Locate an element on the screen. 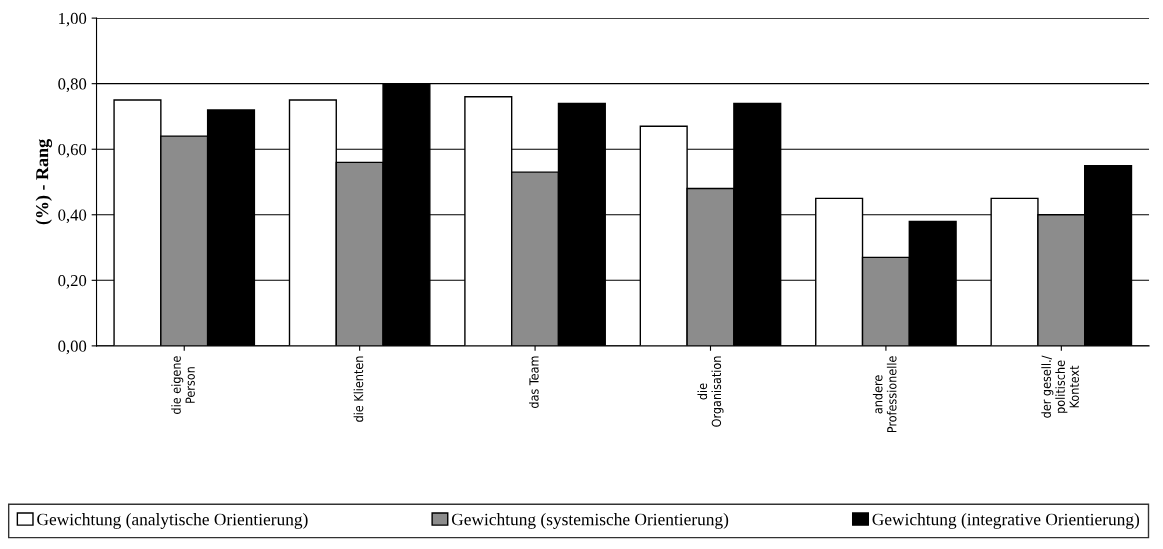  y-tick-label: 0,00 is located at coordinates (72, 347).